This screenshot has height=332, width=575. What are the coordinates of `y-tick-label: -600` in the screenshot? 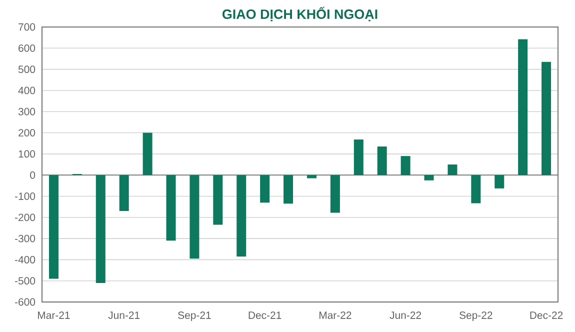 It's located at (25, 302).